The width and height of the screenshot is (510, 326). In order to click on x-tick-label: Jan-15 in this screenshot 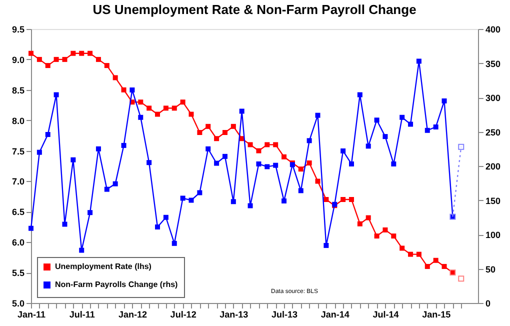, I will do `click(436, 315)`.